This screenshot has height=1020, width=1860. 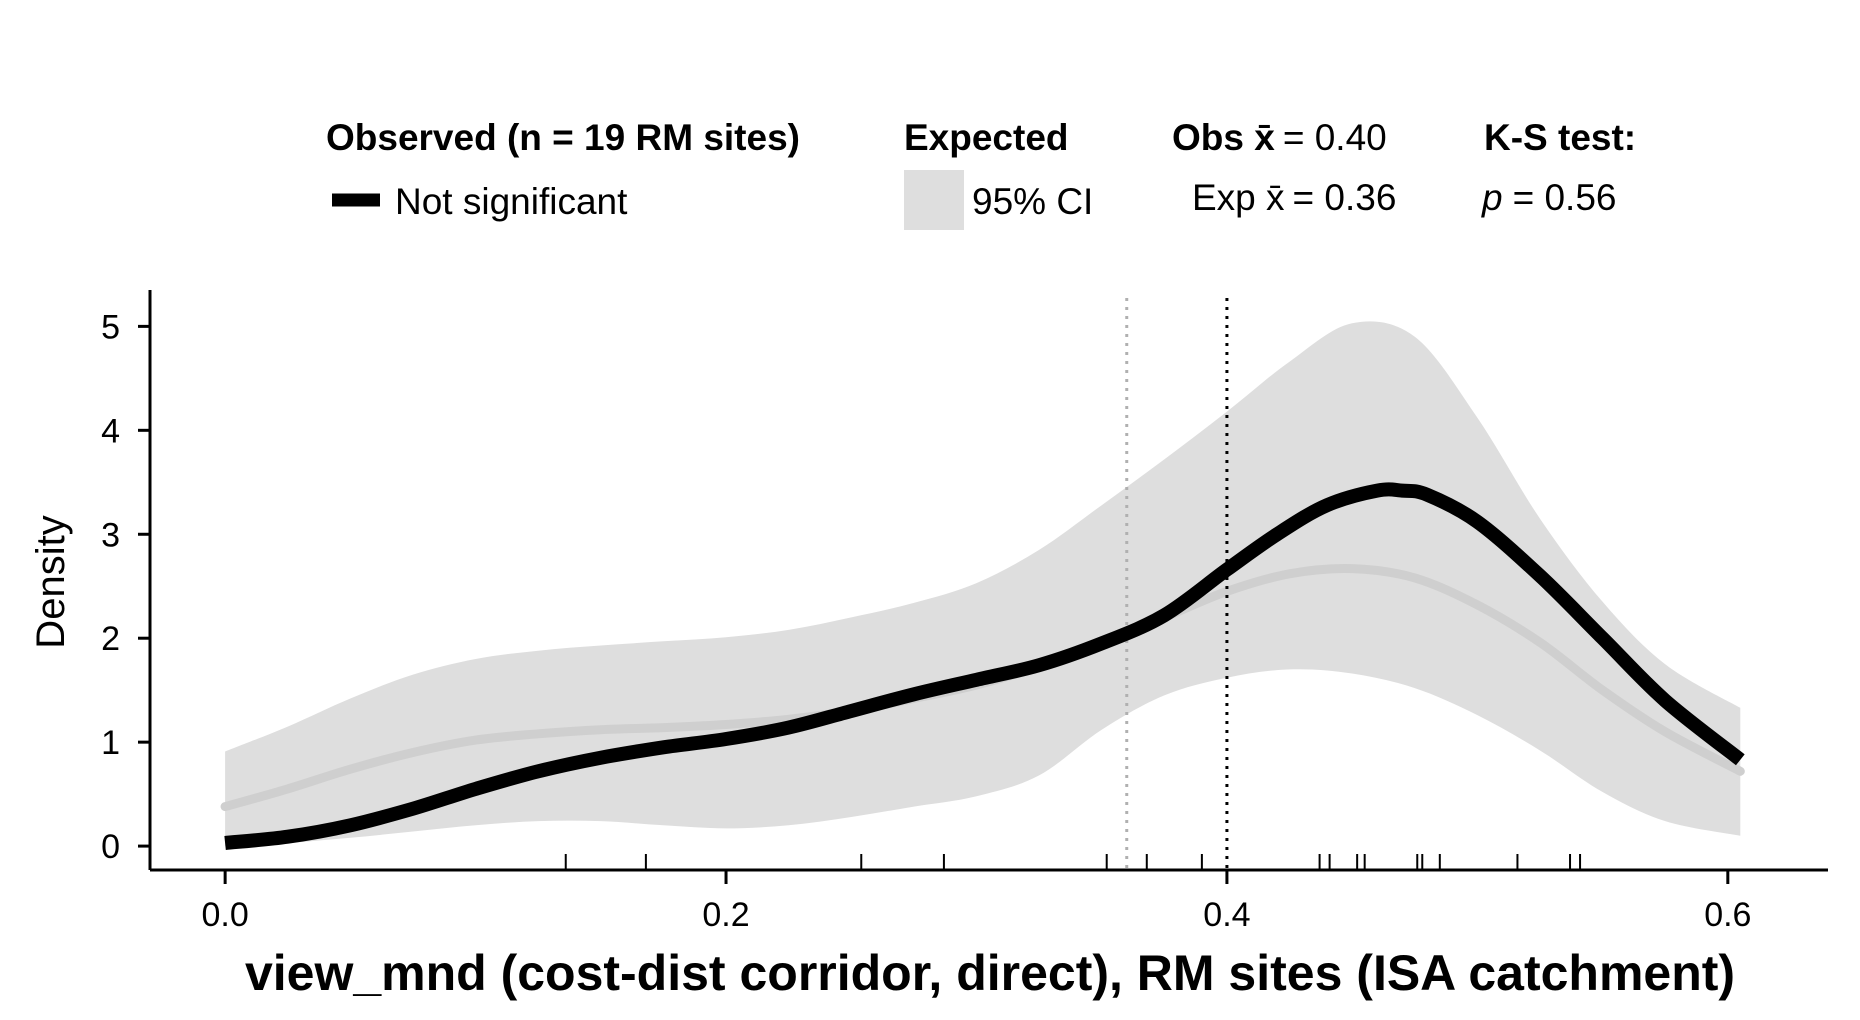 What do you see at coordinates (110, 639) in the screenshot?
I see `y-tick-label: 2` at bounding box center [110, 639].